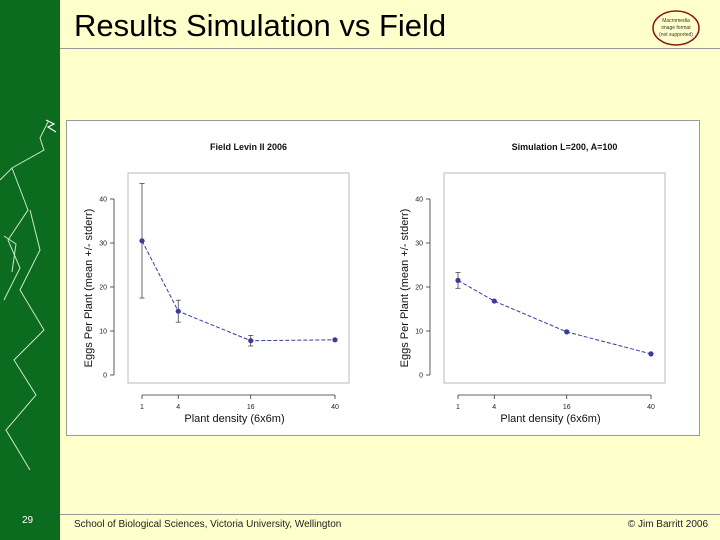 Image resolution: width=720 pixels, height=540 pixels. I want to click on logo: Macromedia image format (not supported), so click(676, 28).